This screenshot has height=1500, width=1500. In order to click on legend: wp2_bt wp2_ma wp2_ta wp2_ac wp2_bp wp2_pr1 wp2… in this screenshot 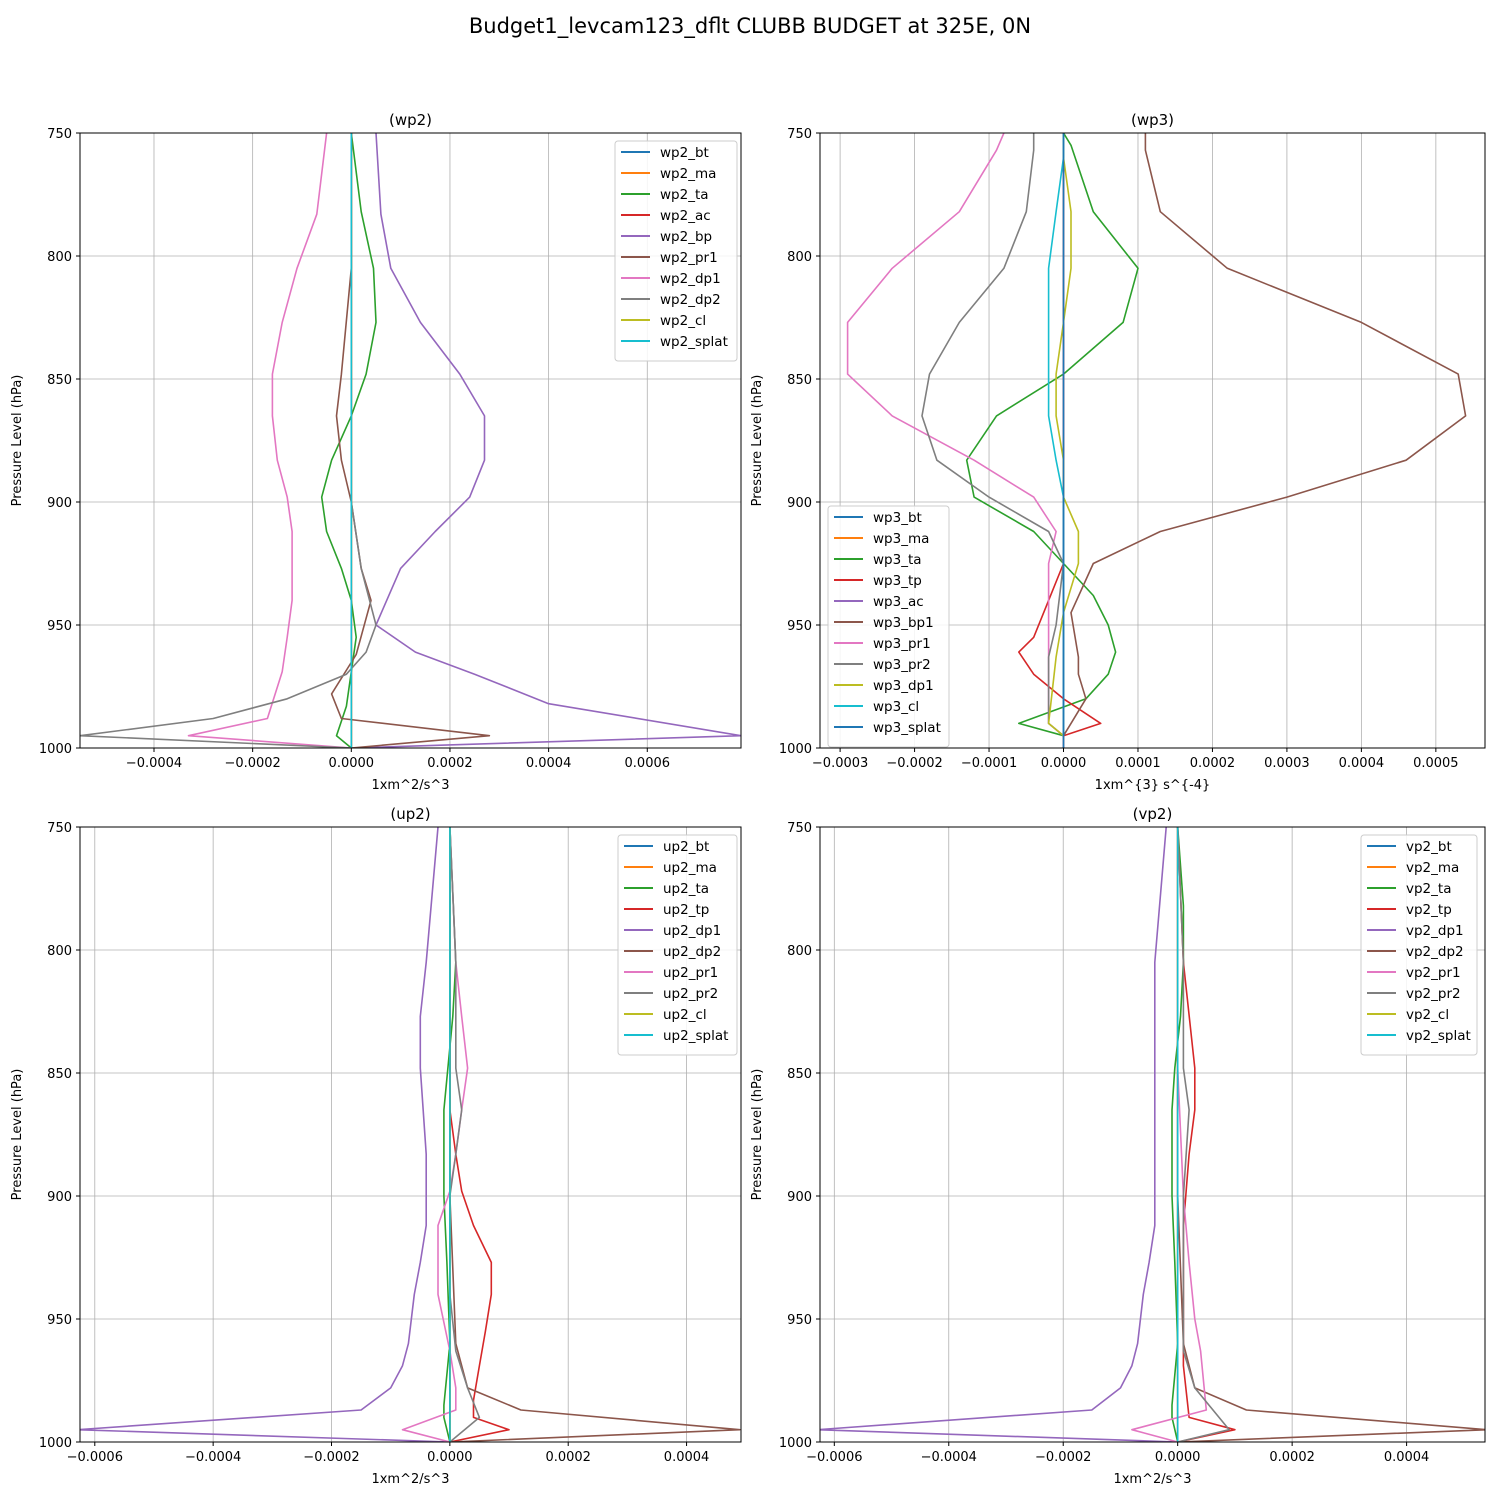, I will do `click(676, 251)`.